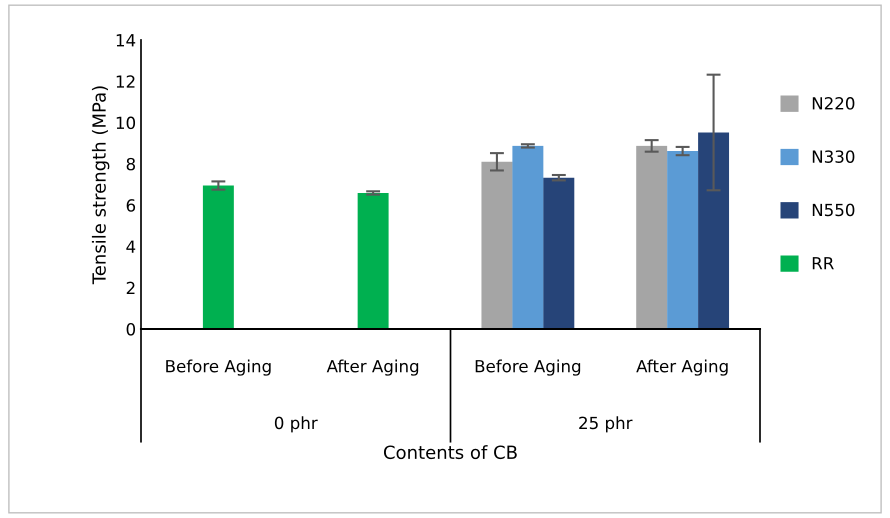  Describe the element at coordinates (126, 123) in the screenshot. I see `y-tick-label: 10` at that location.